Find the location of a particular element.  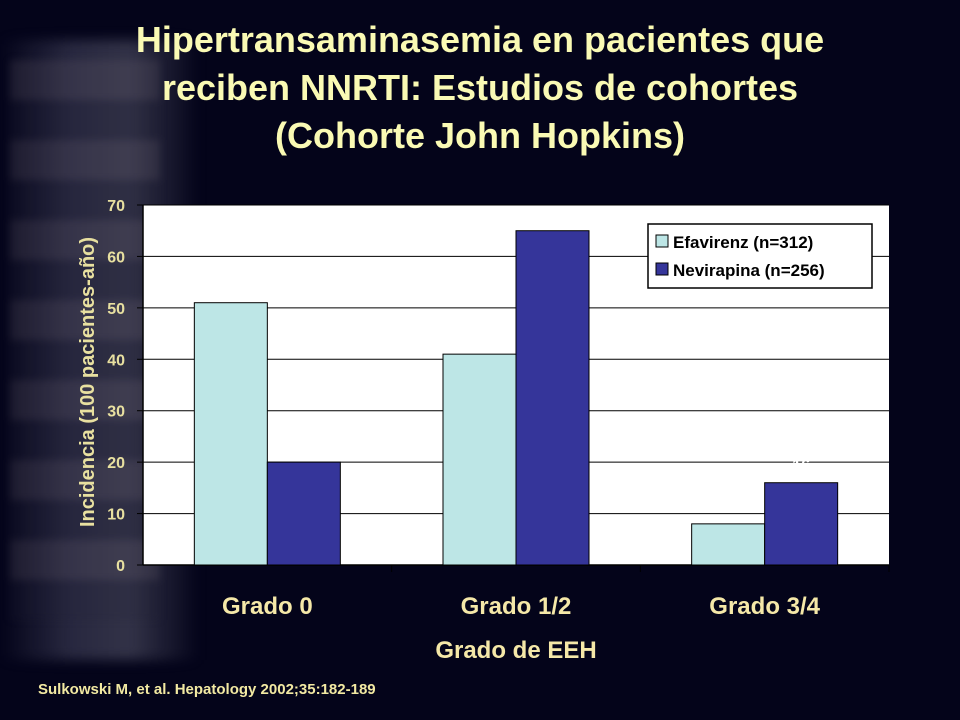

title-line-2: reciben NNRTI: Estudios de cohortes is located at coordinates (480, 87).